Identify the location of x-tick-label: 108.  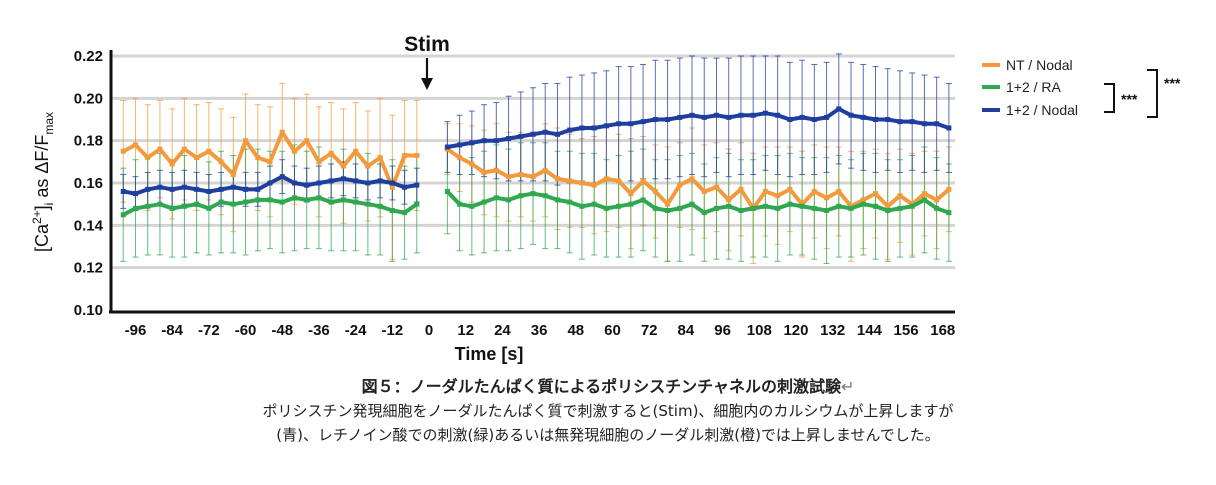
(759, 330).